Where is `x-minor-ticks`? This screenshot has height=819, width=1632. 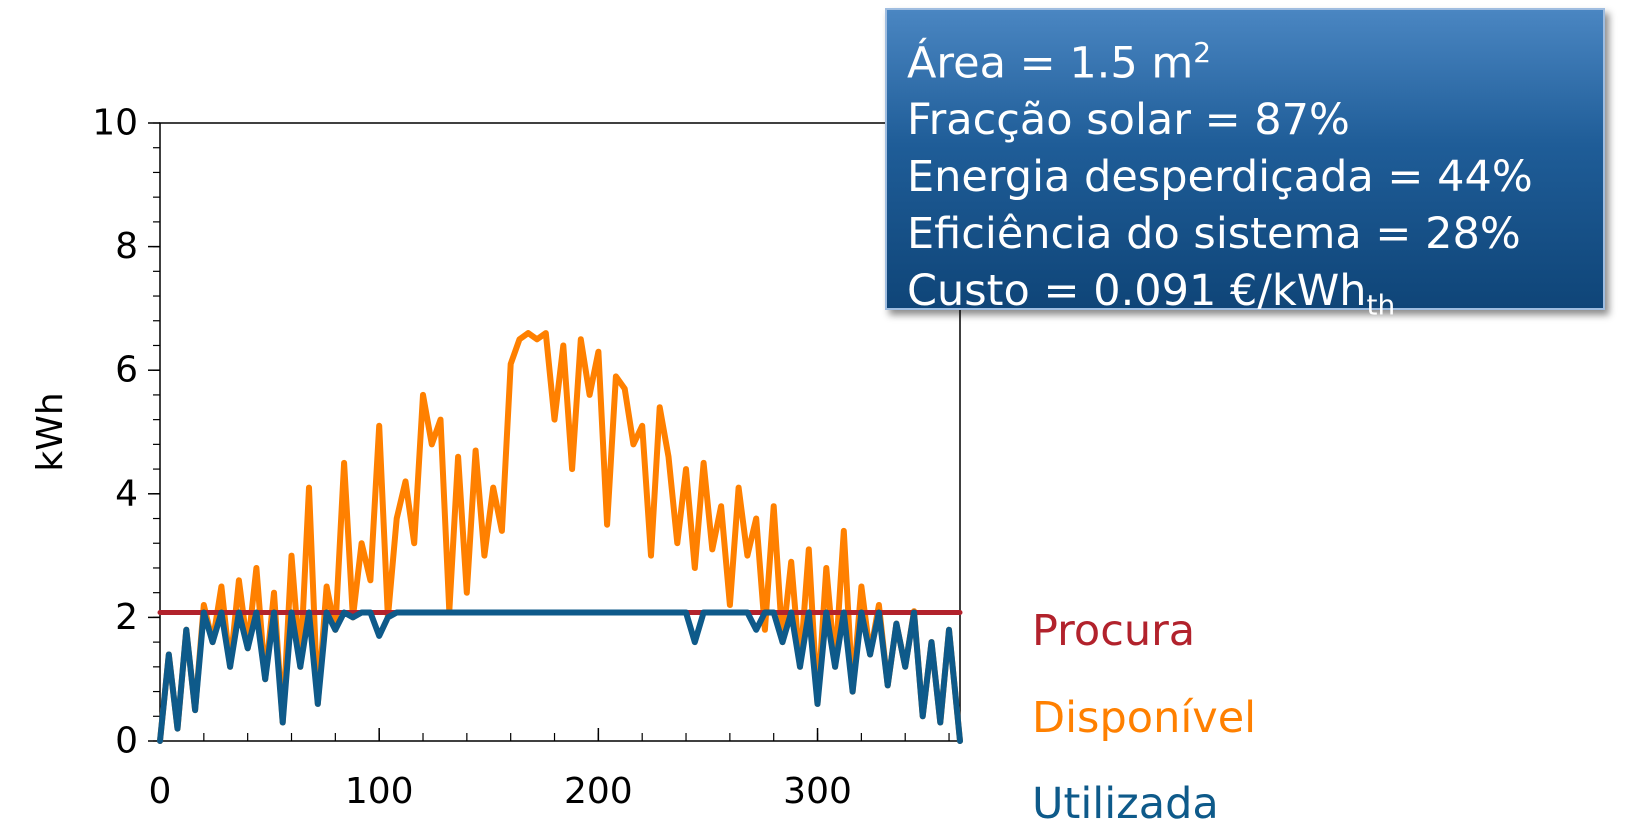 x-minor-ticks is located at coordinates (576, 737).